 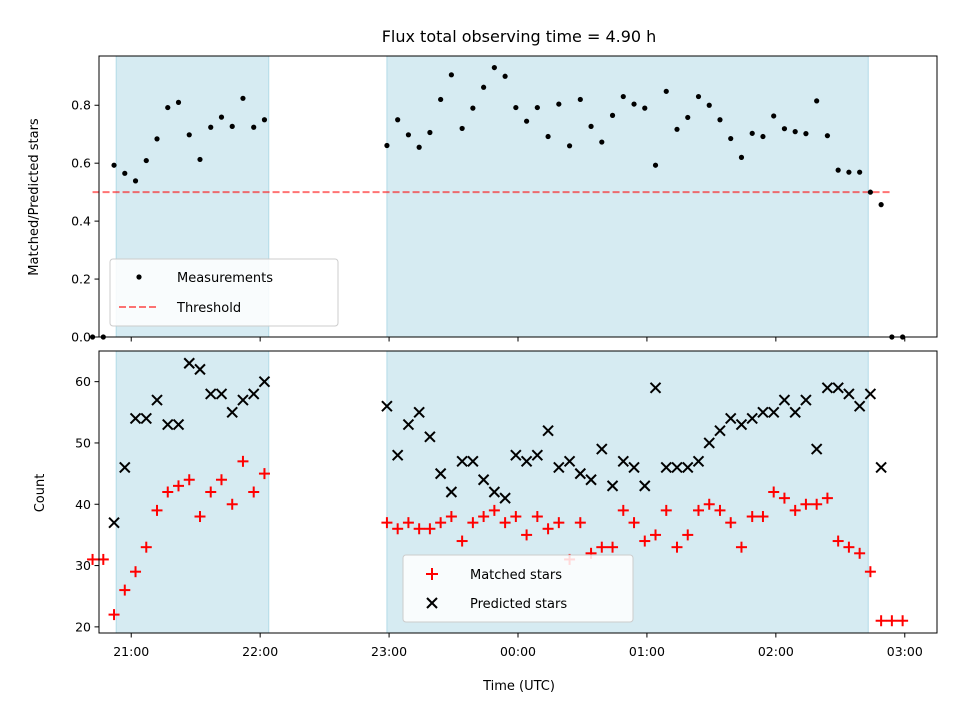 What do you see at coordinates (83, 442) in the screenshot?
I see `count-y-tick-label: 50` at bounding box center [83, 442].